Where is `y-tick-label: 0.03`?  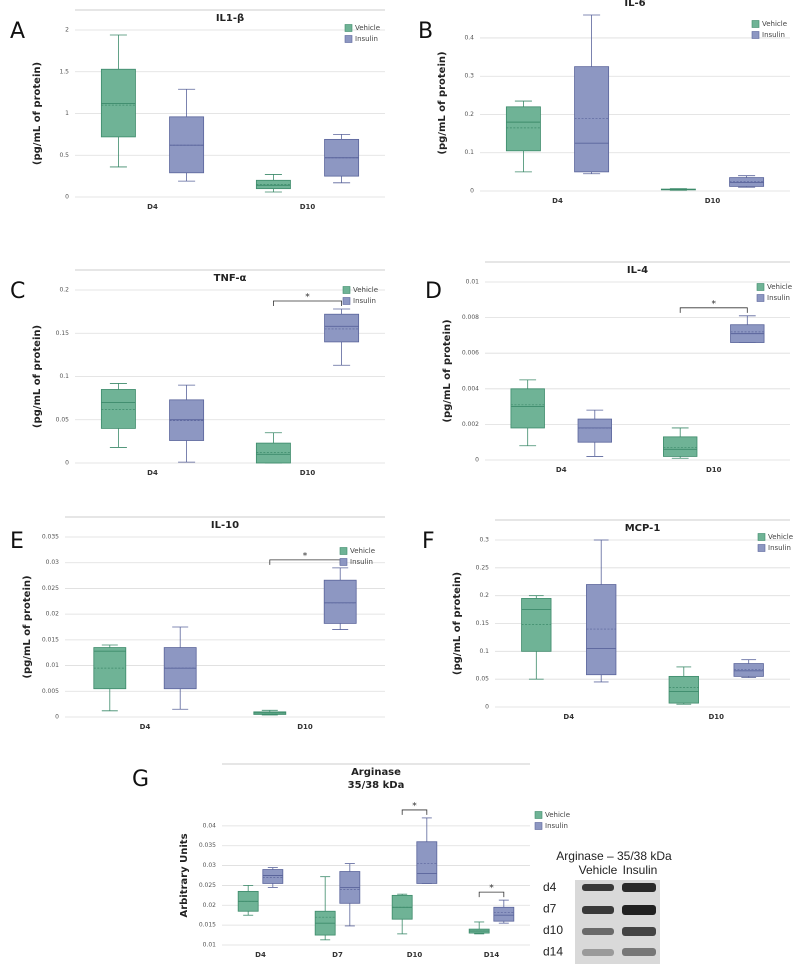
y-tick-label: 0.03 is located at coordinates (53, 562).